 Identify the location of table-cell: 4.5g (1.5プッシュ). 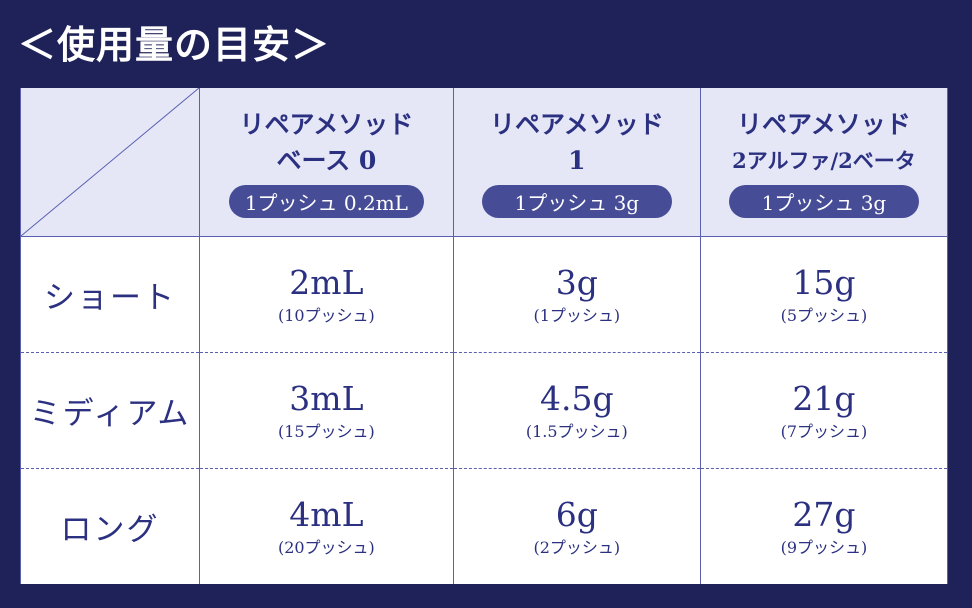
(576, 410).